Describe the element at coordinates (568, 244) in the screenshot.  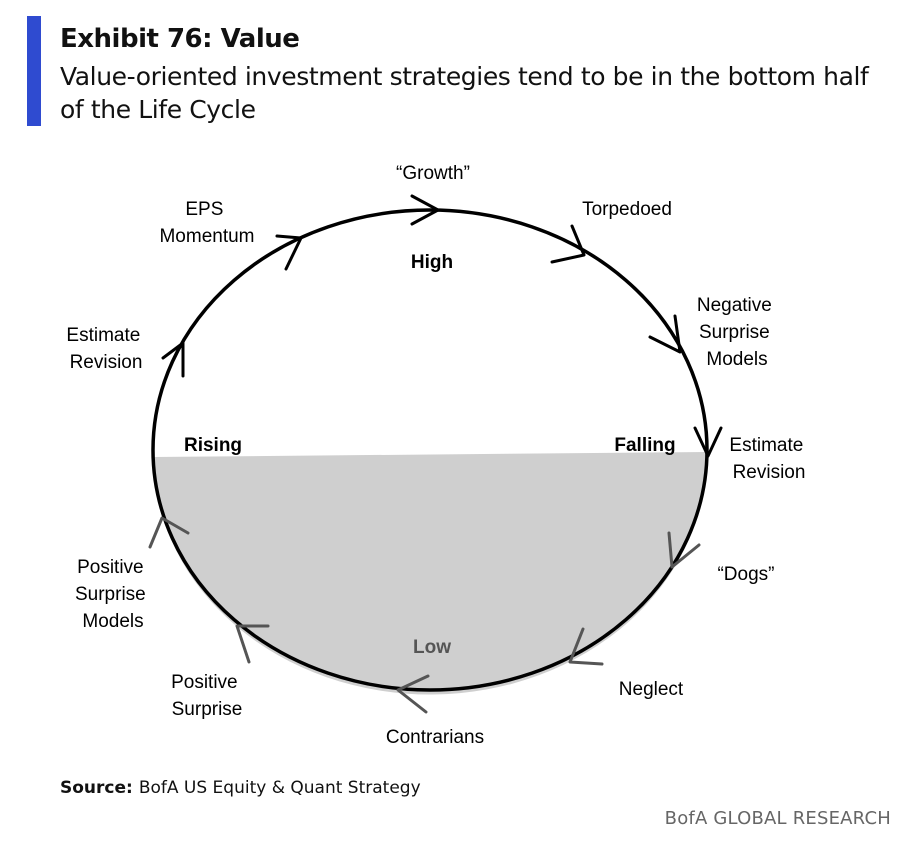
I see `arrow-torpedoed-icon` at that location.